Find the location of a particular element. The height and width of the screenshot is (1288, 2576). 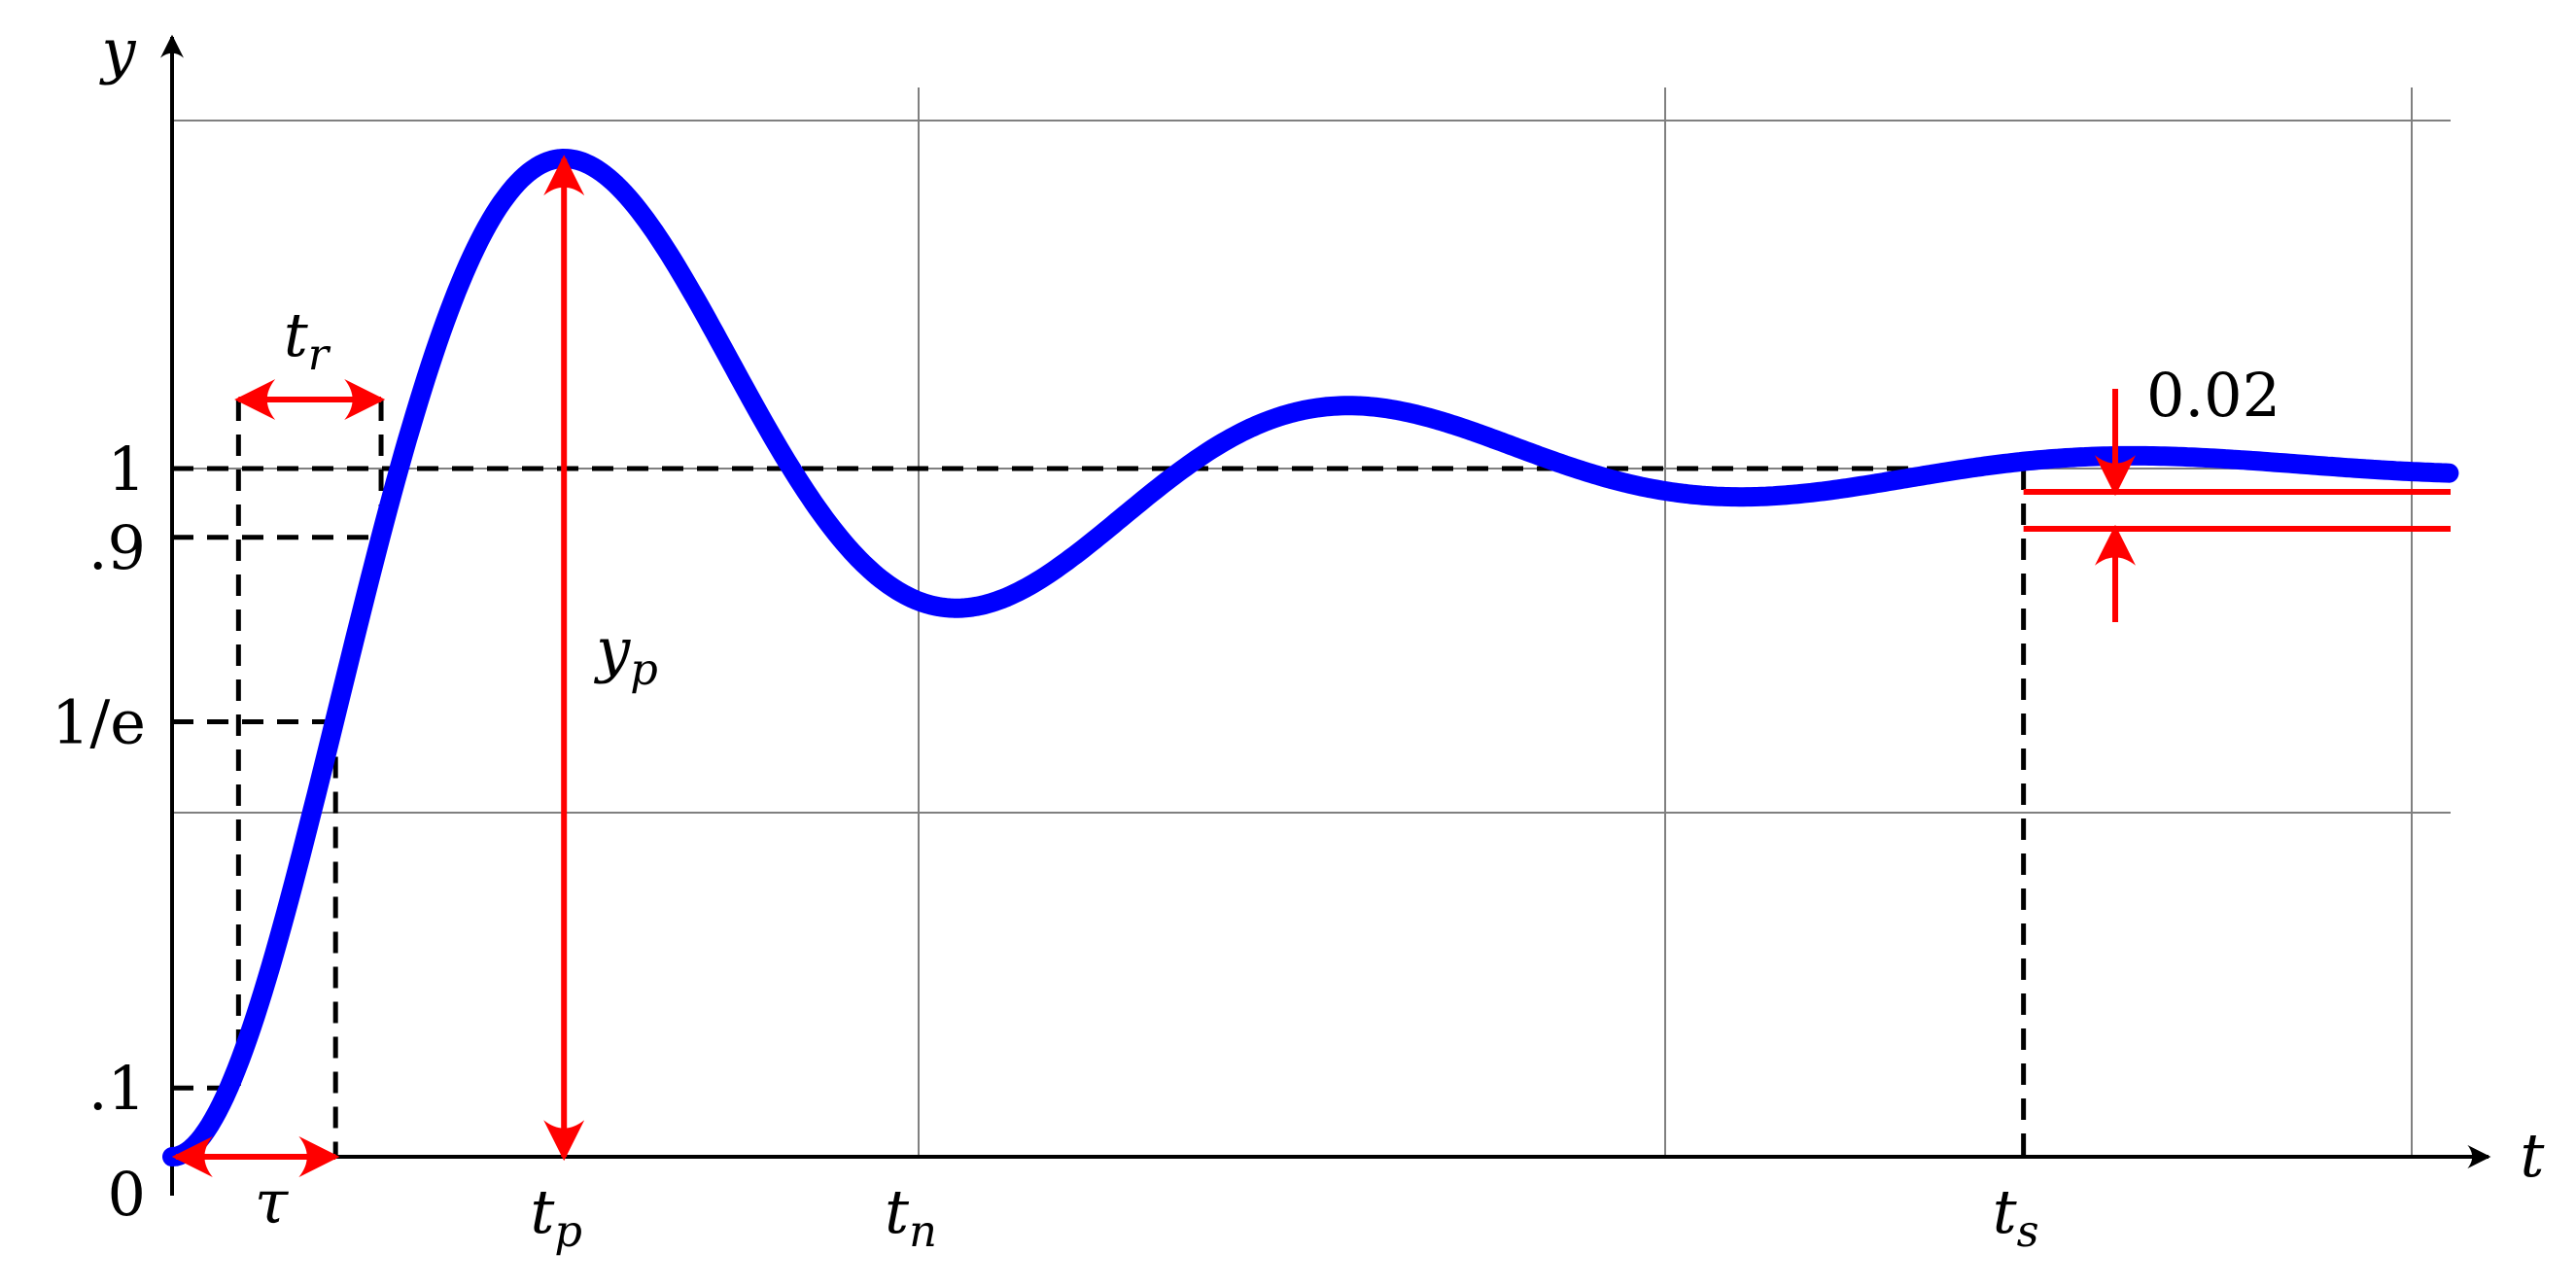

y-tick-label: 1 is located at coordinates (127, 470).